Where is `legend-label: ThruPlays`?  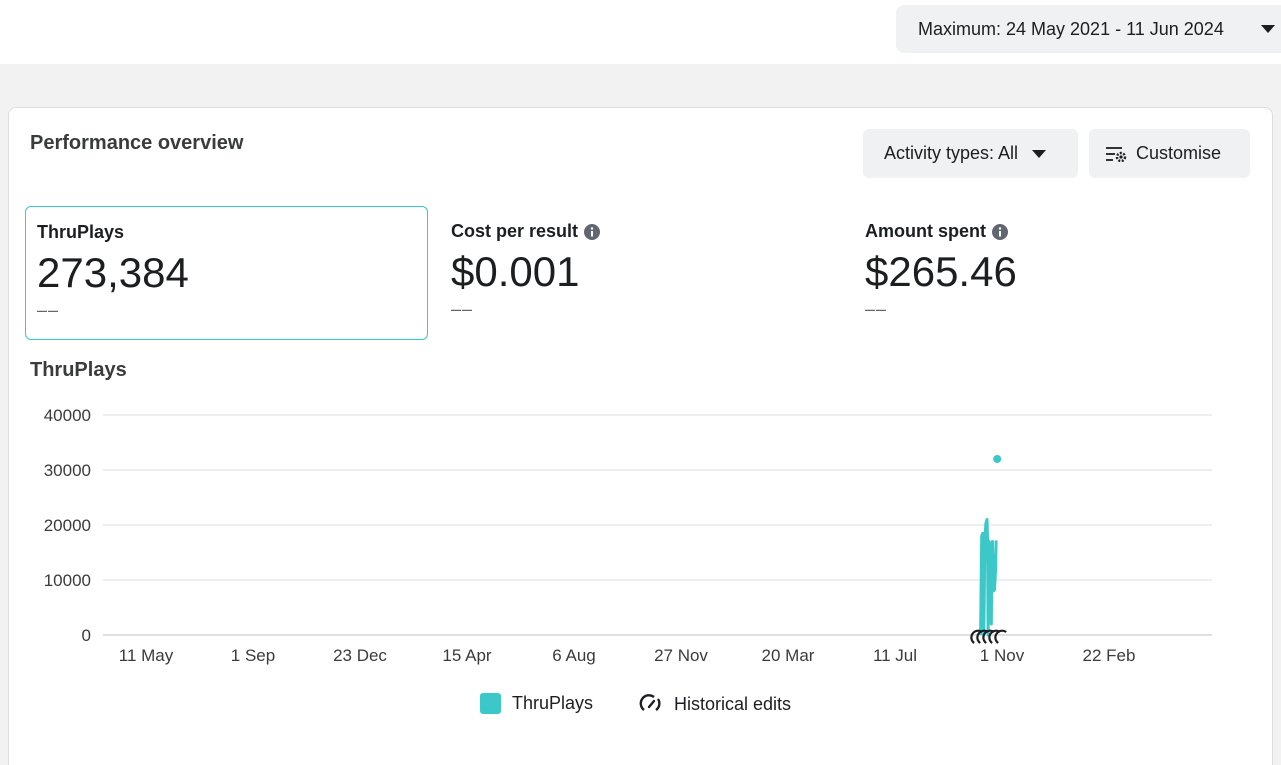
legend-label: ThruPlays is located at coordinates (553, 703).